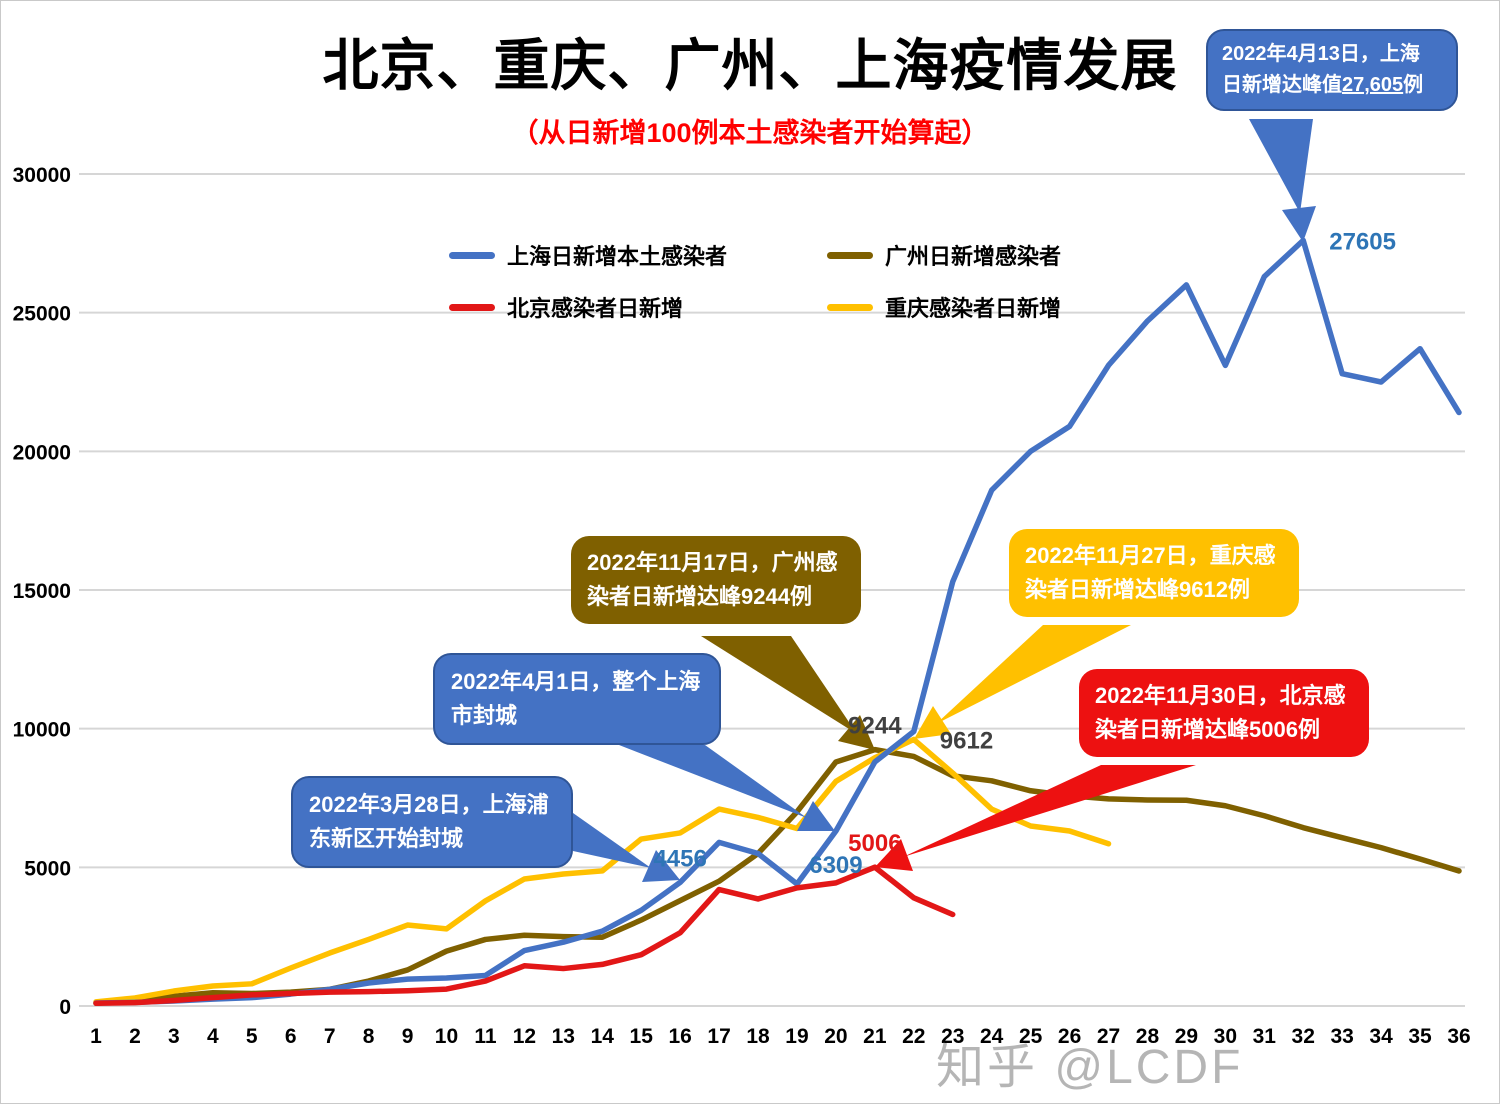 This screenshot has height=1104, width=1500. I want to click on callout-pudong-lockdown: 2022年3月28日，上海浦东新区开始封城, so click(432, 822).